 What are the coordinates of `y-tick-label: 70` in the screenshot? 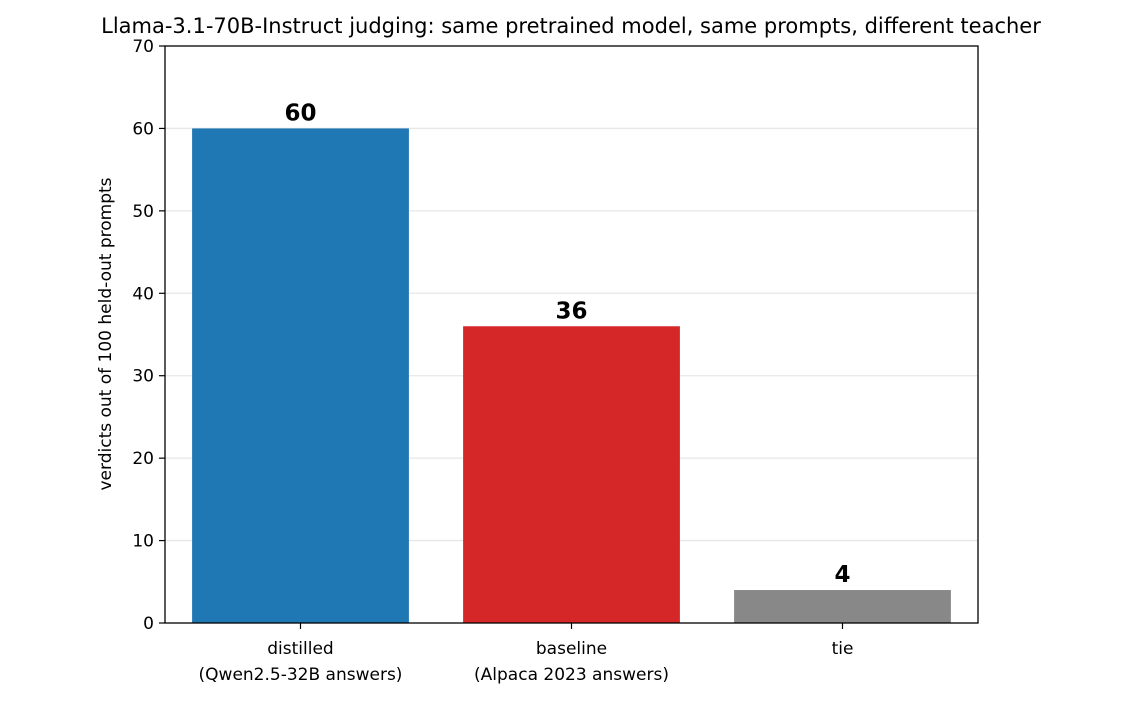 It's located at (143, 47).